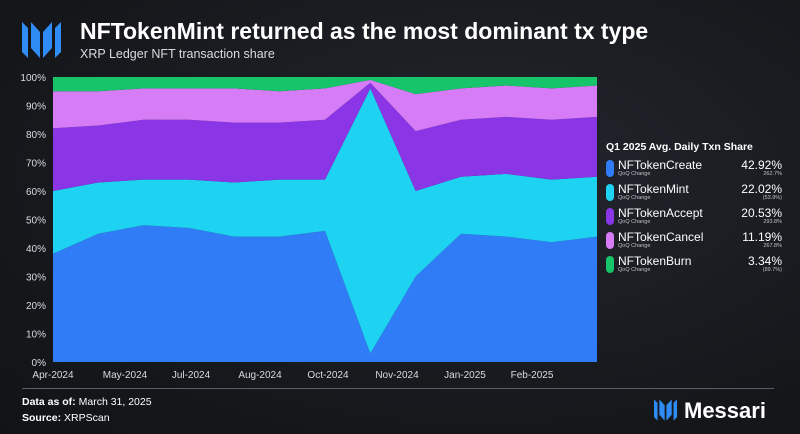 This screenshot has width=800, height=434. What do you see at coordinates (36, 335) in the screenshot?
I see `y-tick-label: 10%` at bounding box center [36, 335].